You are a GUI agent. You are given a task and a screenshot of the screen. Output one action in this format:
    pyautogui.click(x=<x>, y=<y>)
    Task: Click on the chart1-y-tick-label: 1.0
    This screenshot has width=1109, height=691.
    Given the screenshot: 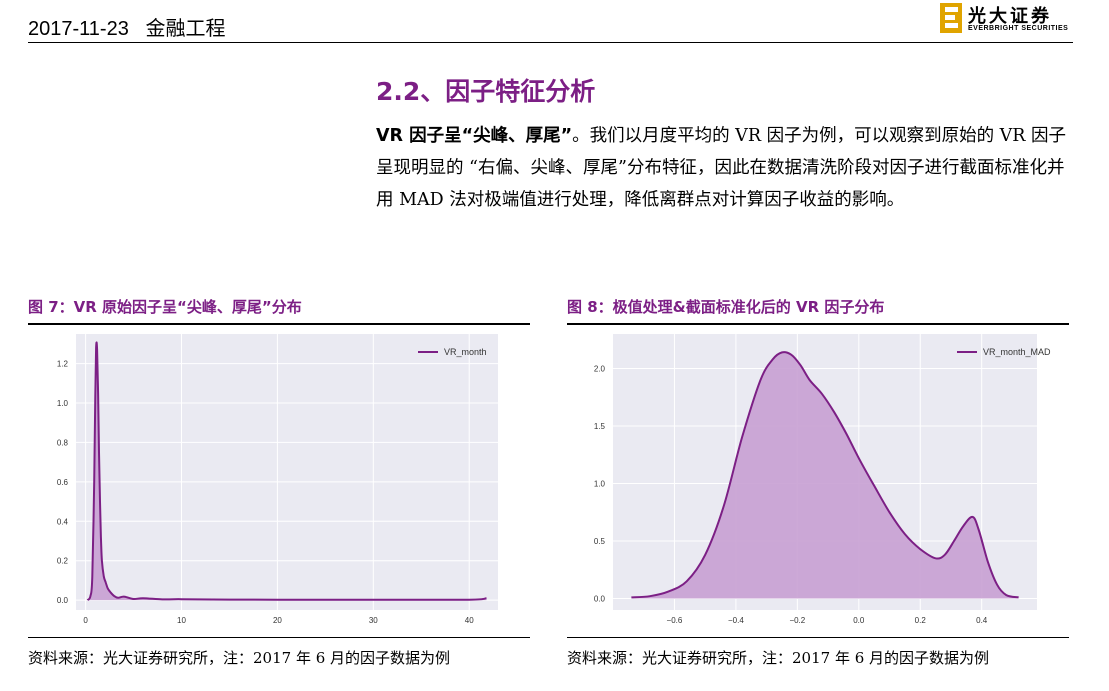 What is the action you would take?
    pyautogui.click(x=63, y=403)
    